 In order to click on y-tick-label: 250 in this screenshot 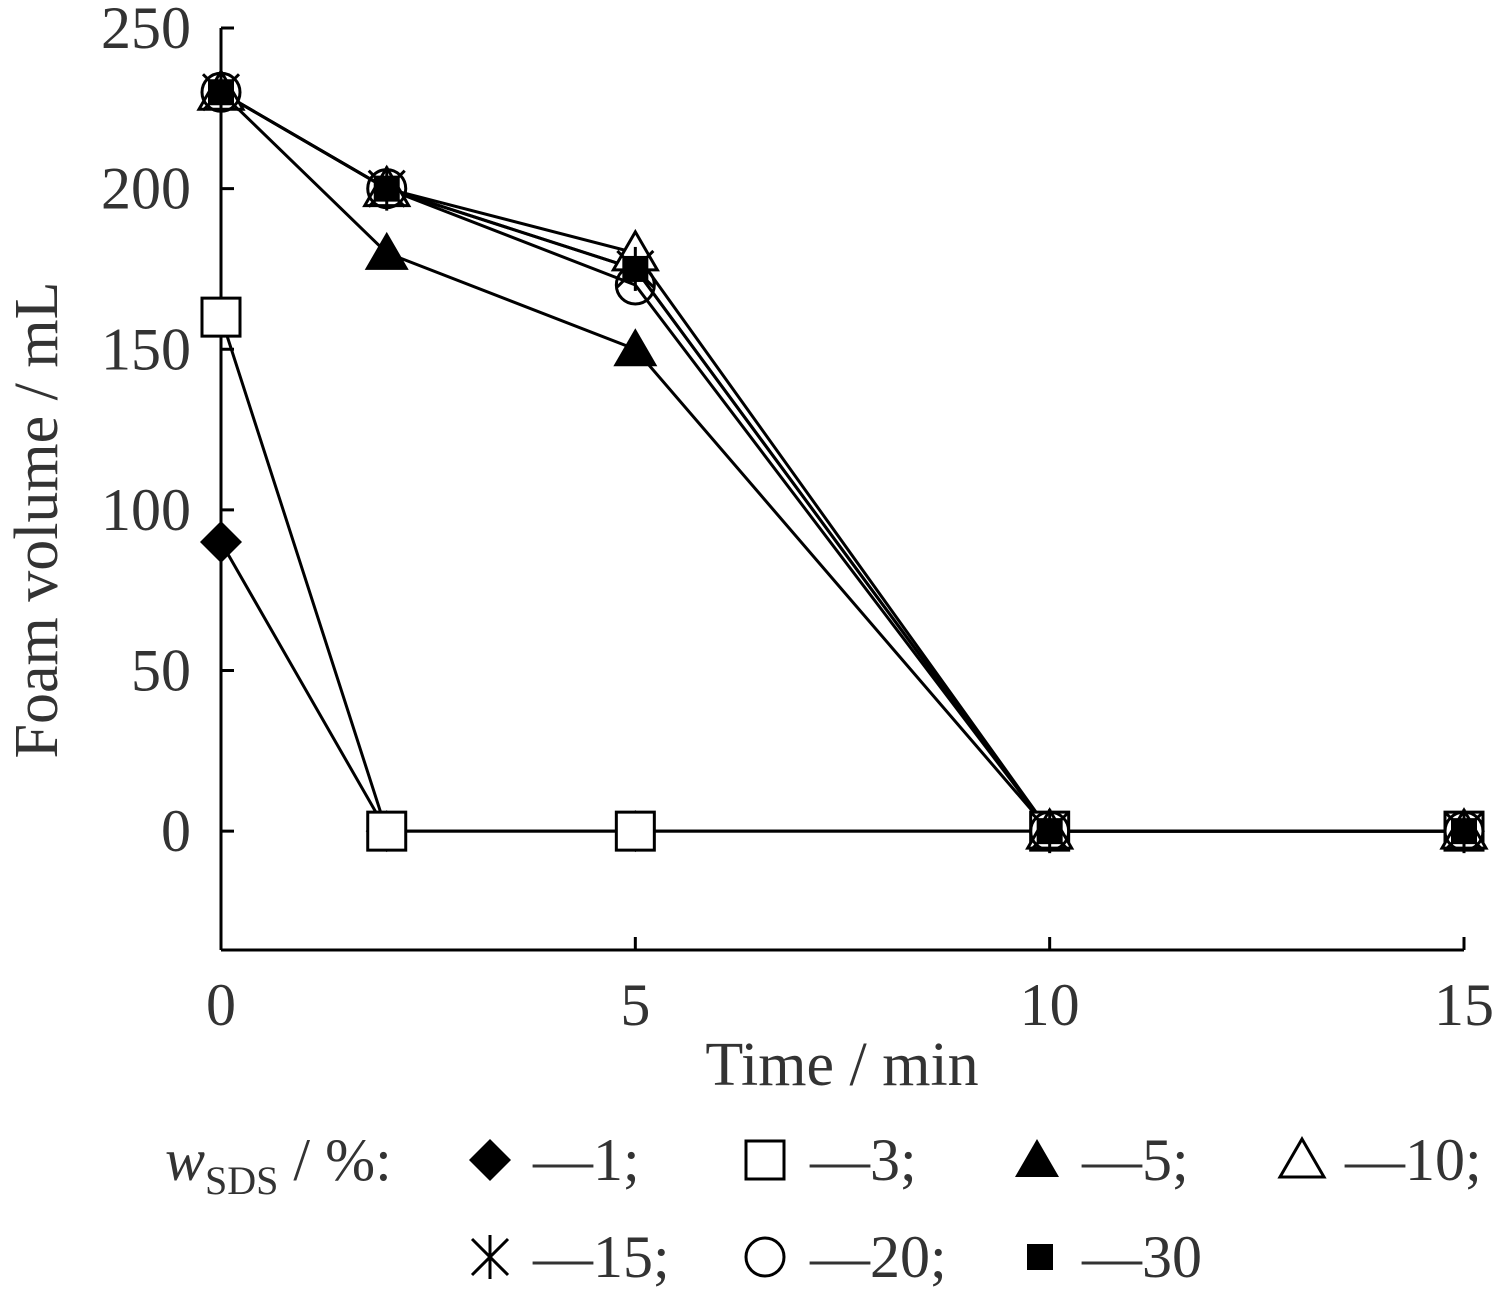, I will do `click(146, 30)`.